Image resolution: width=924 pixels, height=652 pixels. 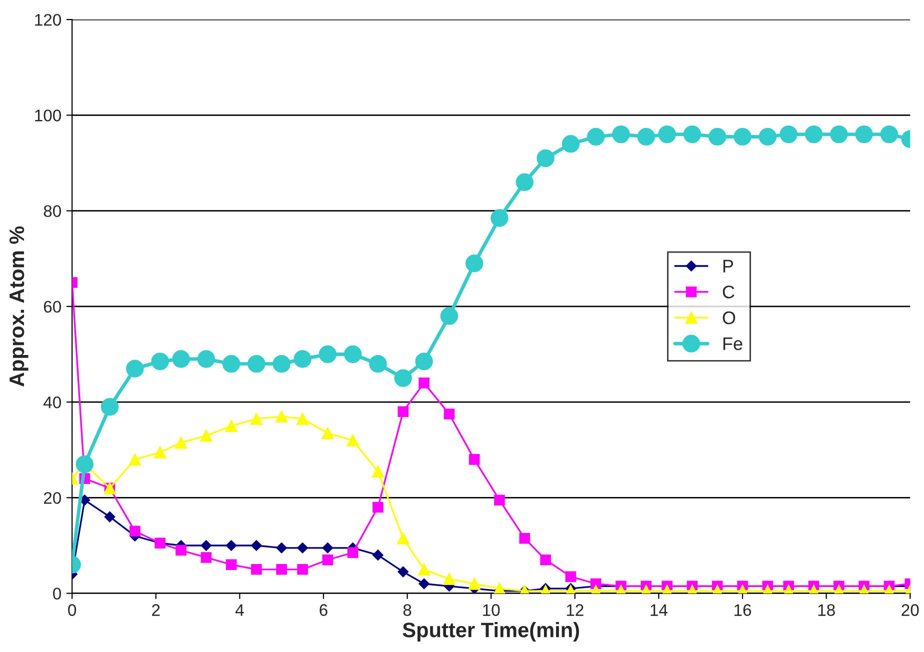 What do you see at coordinates (57, 594) in the screenshot?
I see `y-tick-label: 0` at bounding box center [57, 594].